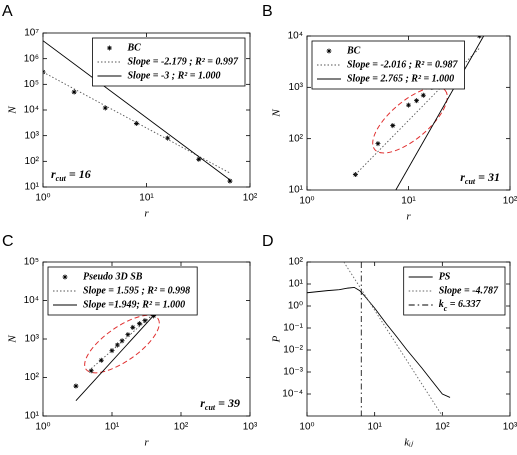 This screenshot has width=517, height=455. What do you see at coordinates (292, 394) in the screenshot?
I see `y-tick-label: 10⁻⁴` at bounding box center [292, 394].